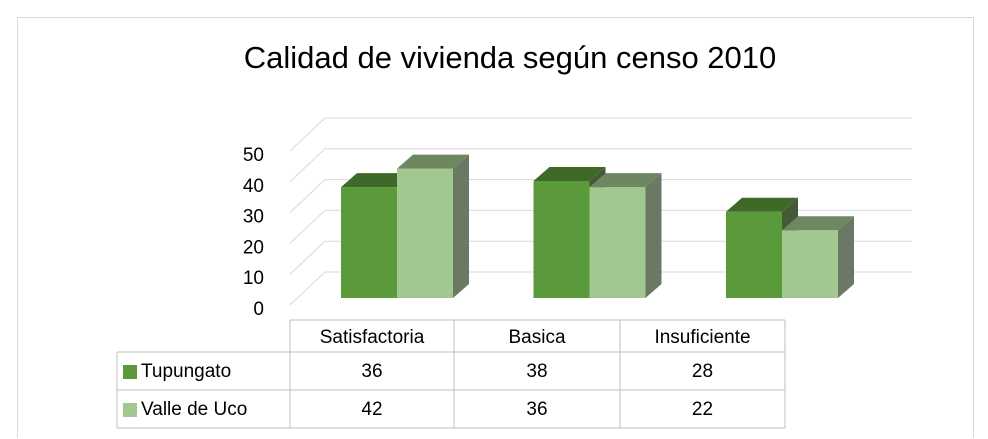 The height and width of the screenshot is (439, 988). Describe the element at coordinates (371, 409) in the screenshot. I see `table-value: 42` at that location.